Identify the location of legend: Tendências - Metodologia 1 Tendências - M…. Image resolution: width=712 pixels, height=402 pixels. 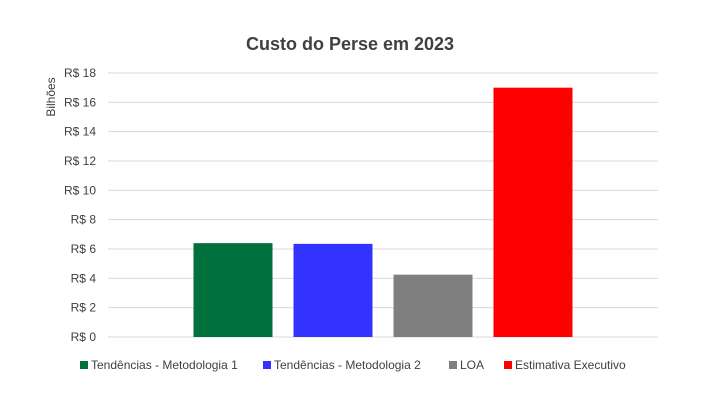
(353, 365).